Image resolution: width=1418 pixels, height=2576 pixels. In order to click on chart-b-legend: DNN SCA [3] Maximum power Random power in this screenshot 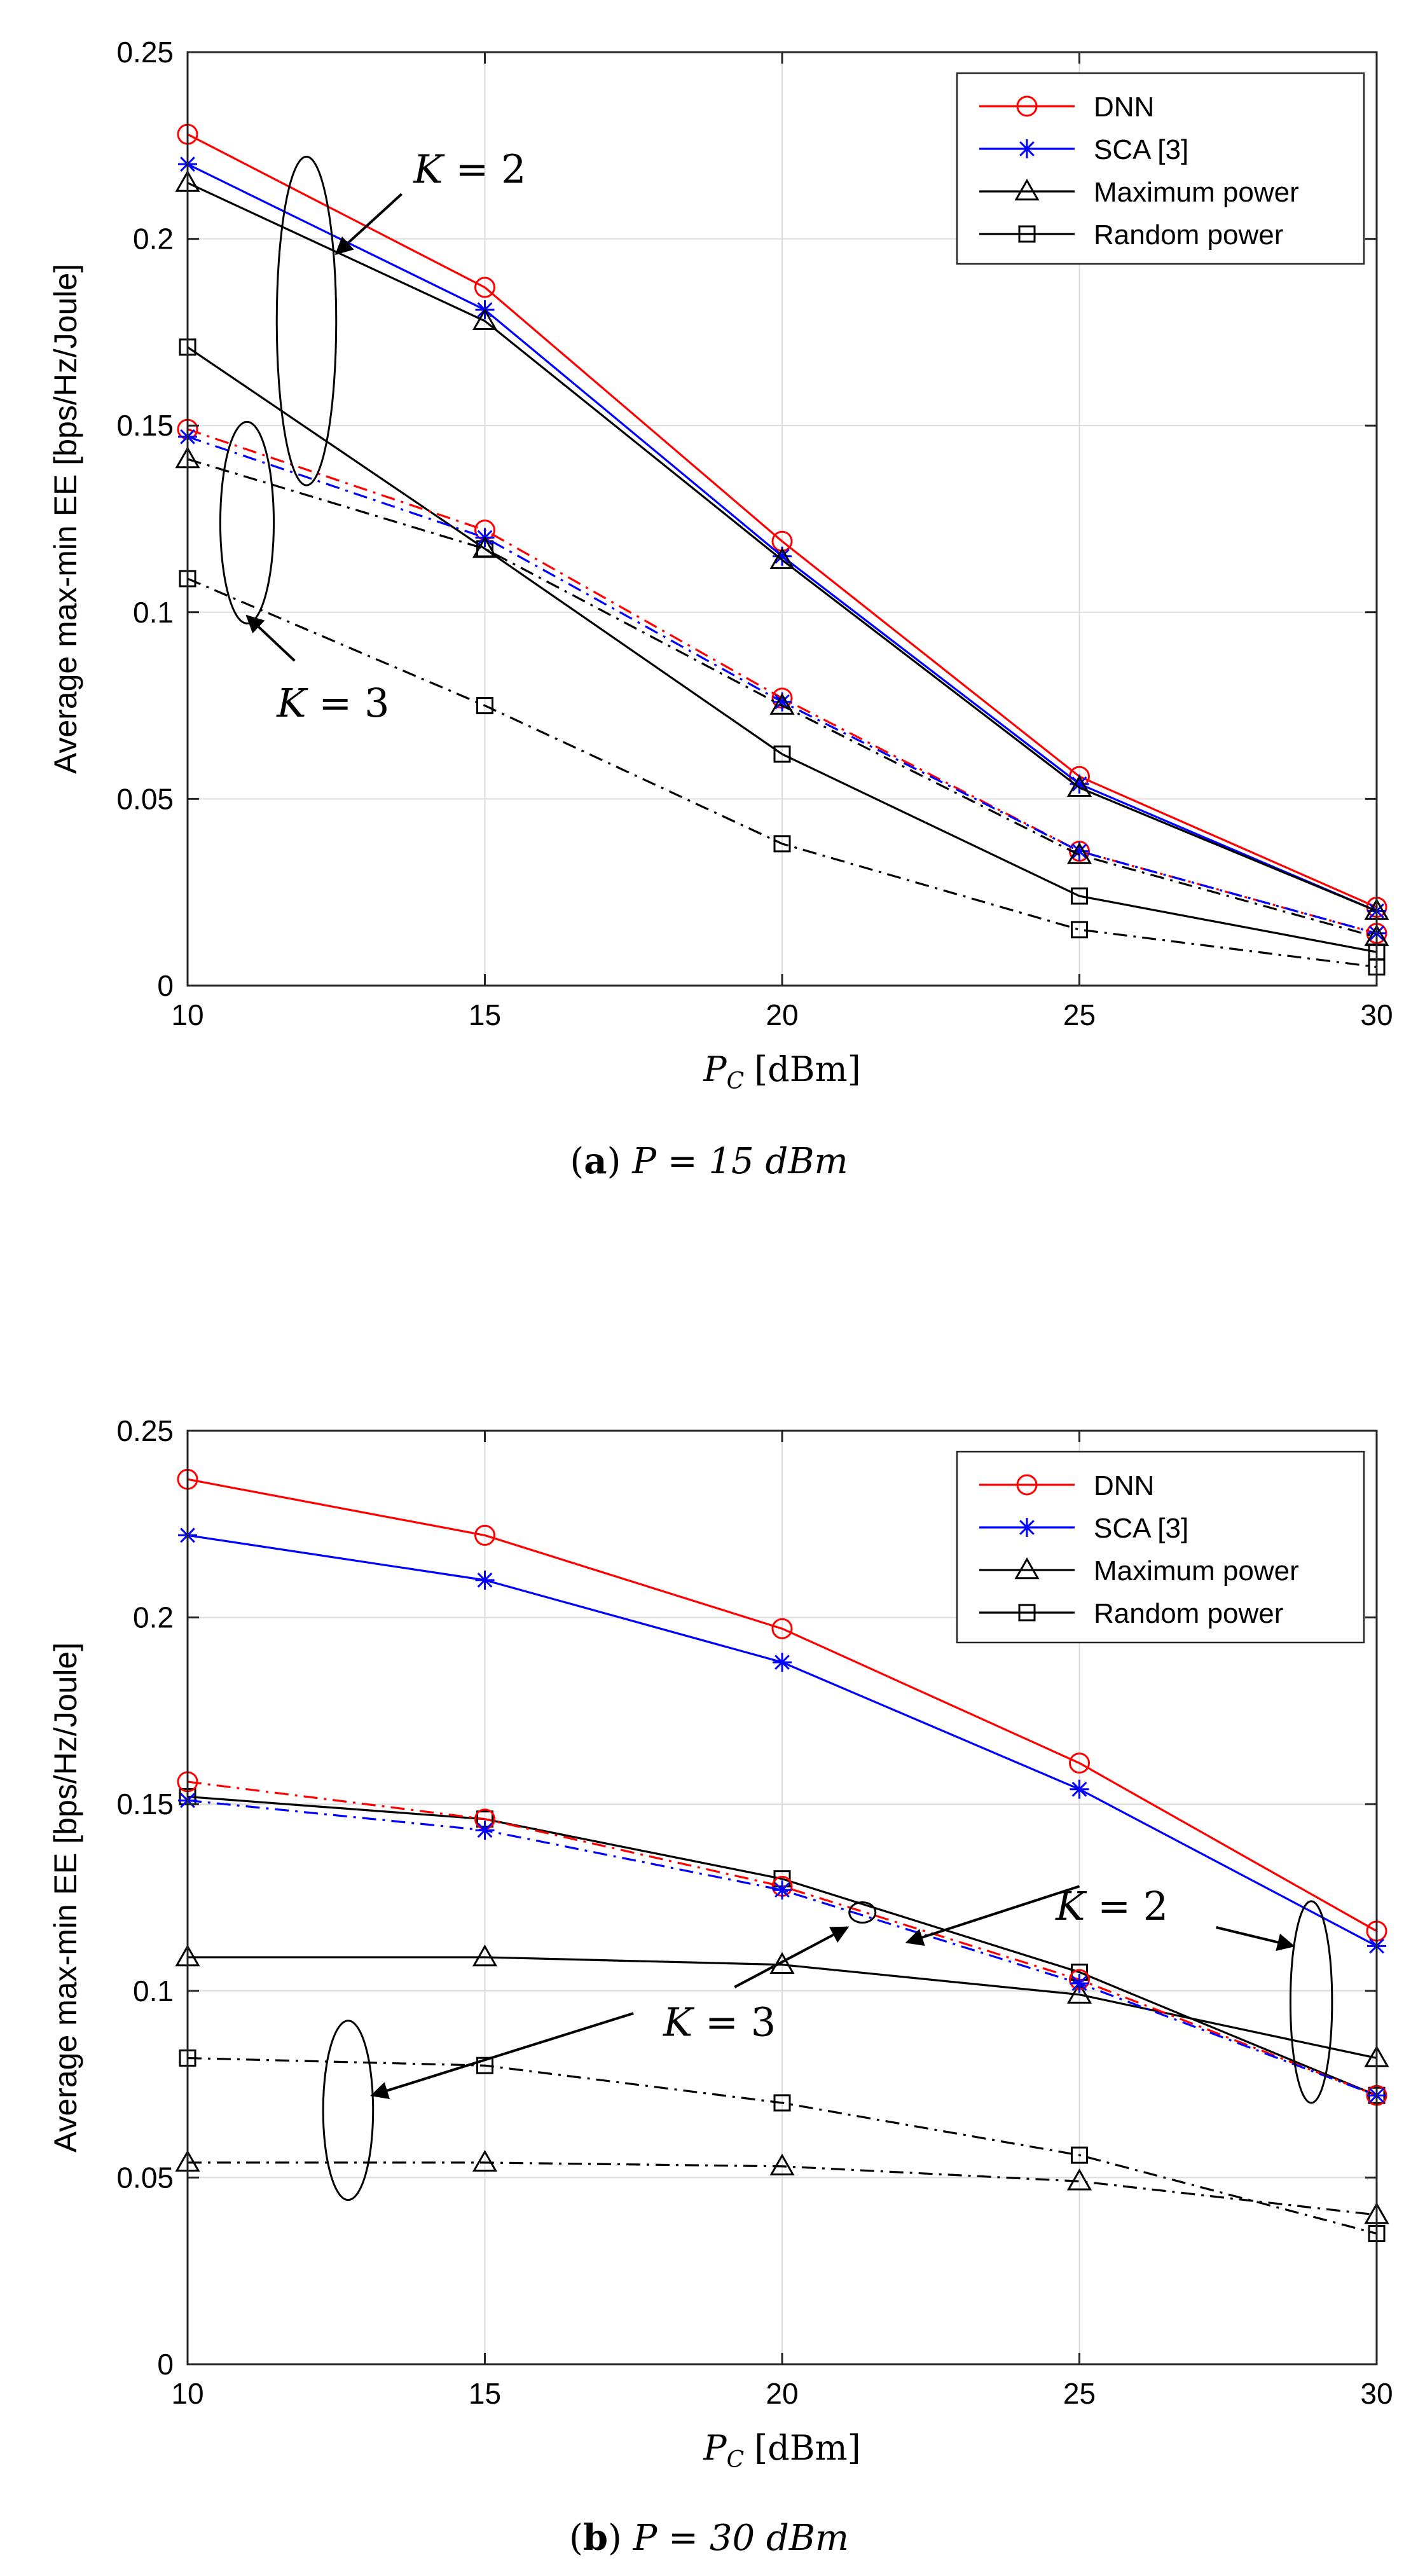, I will do `click(1160, 1547)`.